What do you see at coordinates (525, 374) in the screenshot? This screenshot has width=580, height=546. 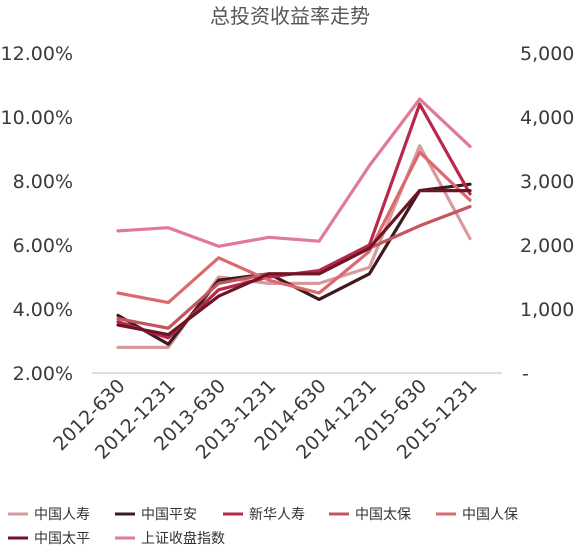 I see `y-right-tick-label: -` at bounding box center [525, 374].